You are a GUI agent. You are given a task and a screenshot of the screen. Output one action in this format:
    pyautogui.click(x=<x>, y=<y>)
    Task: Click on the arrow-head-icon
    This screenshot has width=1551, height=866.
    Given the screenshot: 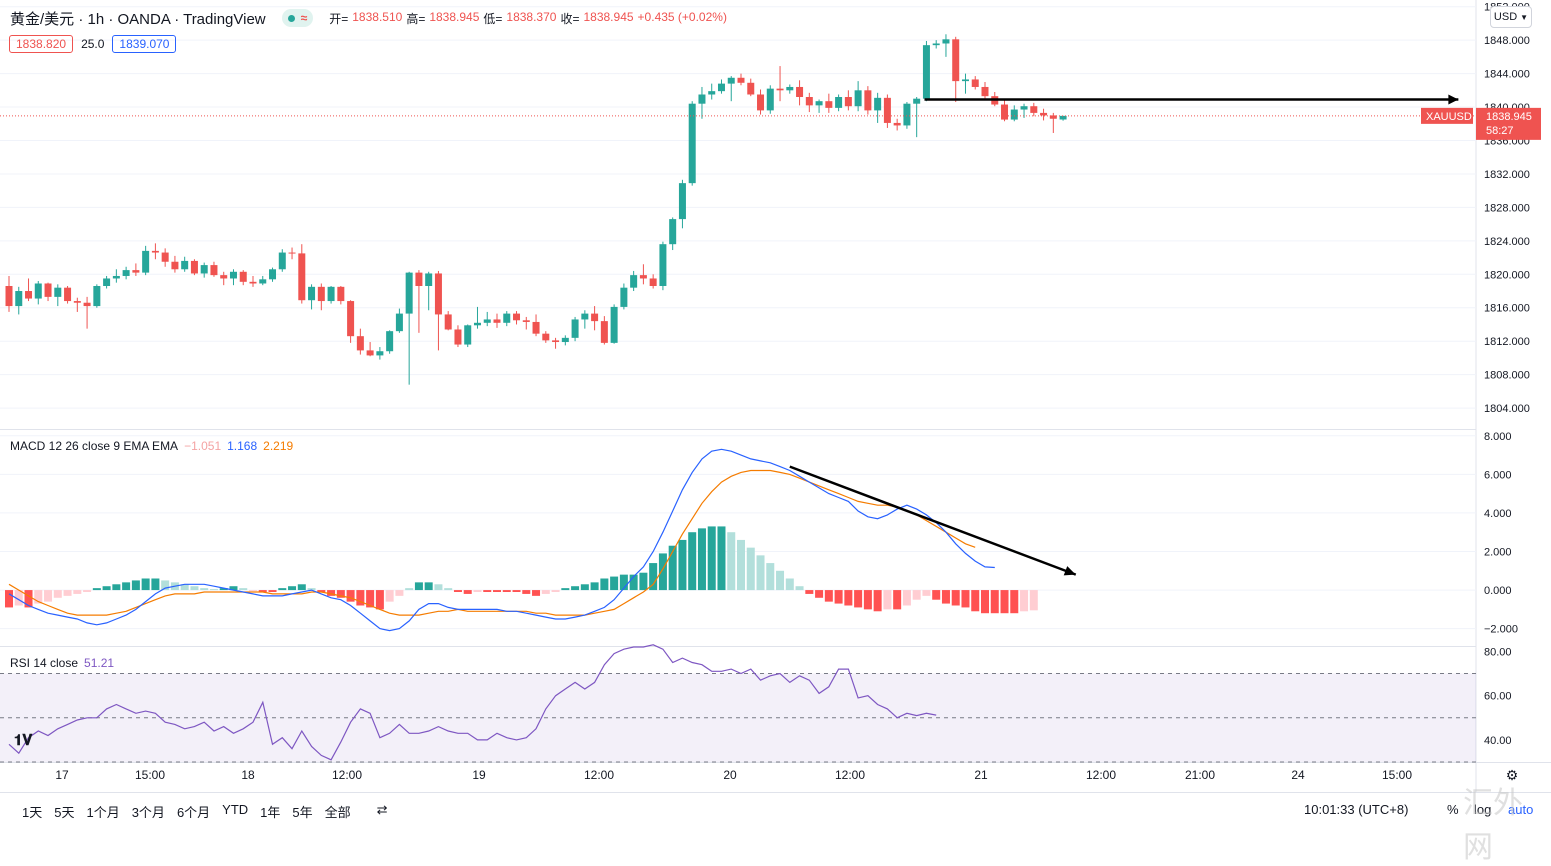 What is the action you would take?
    pyautogui.click(x=1453, y=99)
    